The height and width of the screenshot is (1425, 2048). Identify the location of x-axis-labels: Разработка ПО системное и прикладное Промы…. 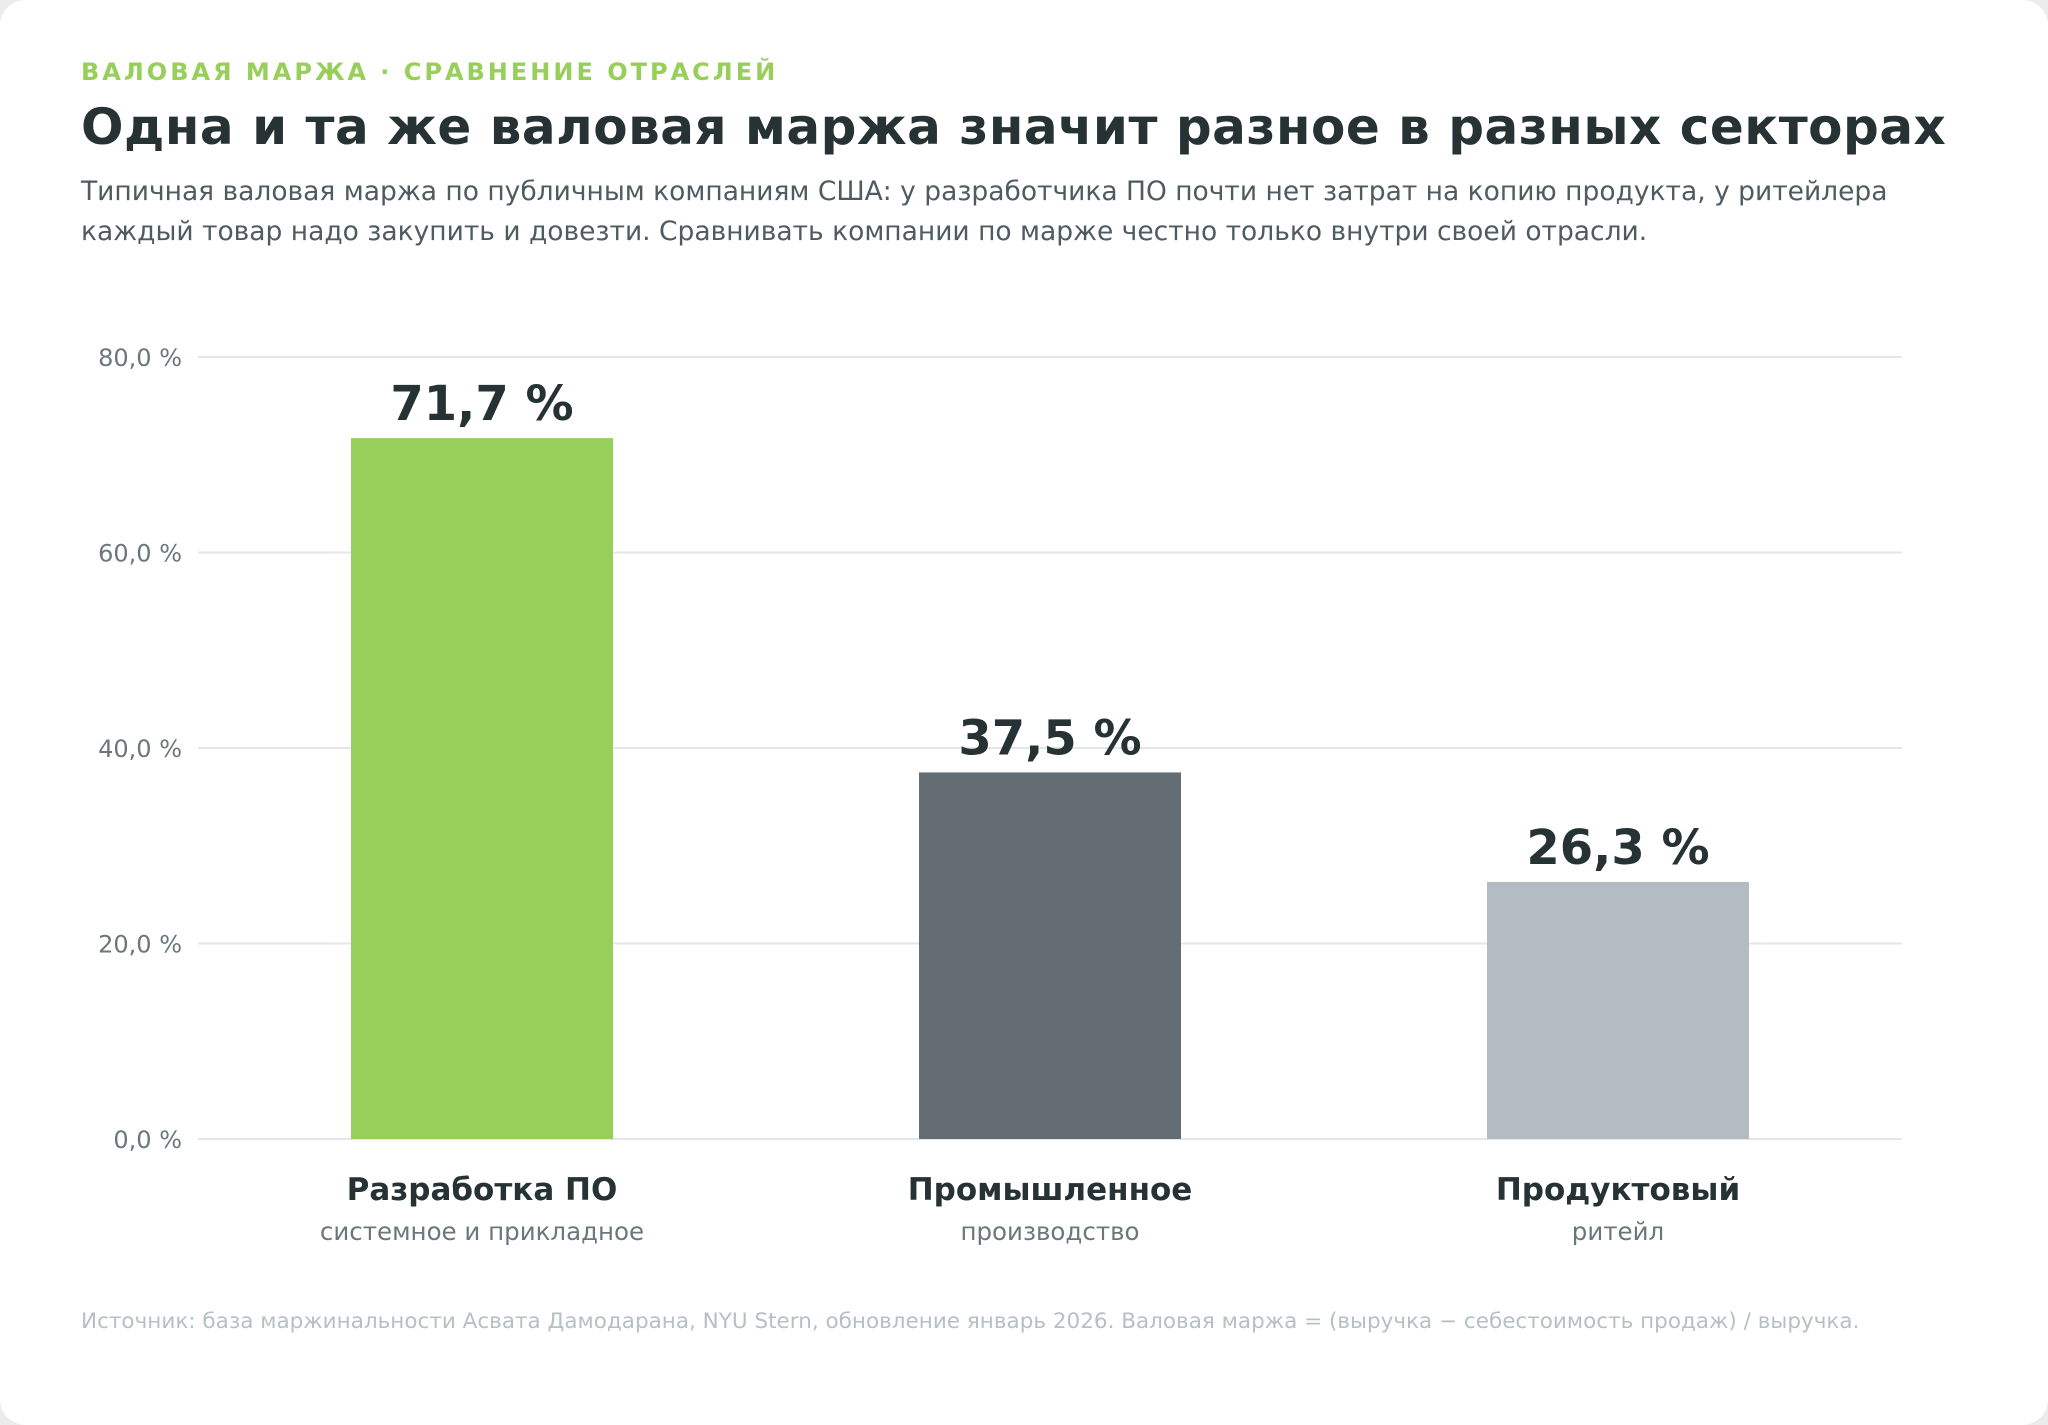
(1030, 1209).